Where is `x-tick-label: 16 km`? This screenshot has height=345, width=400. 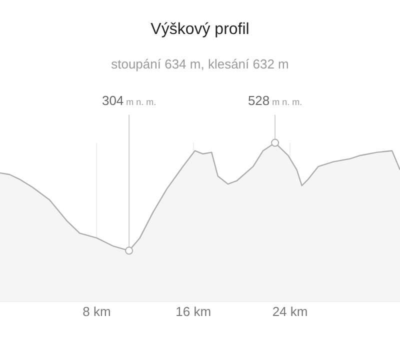 x-tick-label: 16 km is located at coordinates (194, 311).